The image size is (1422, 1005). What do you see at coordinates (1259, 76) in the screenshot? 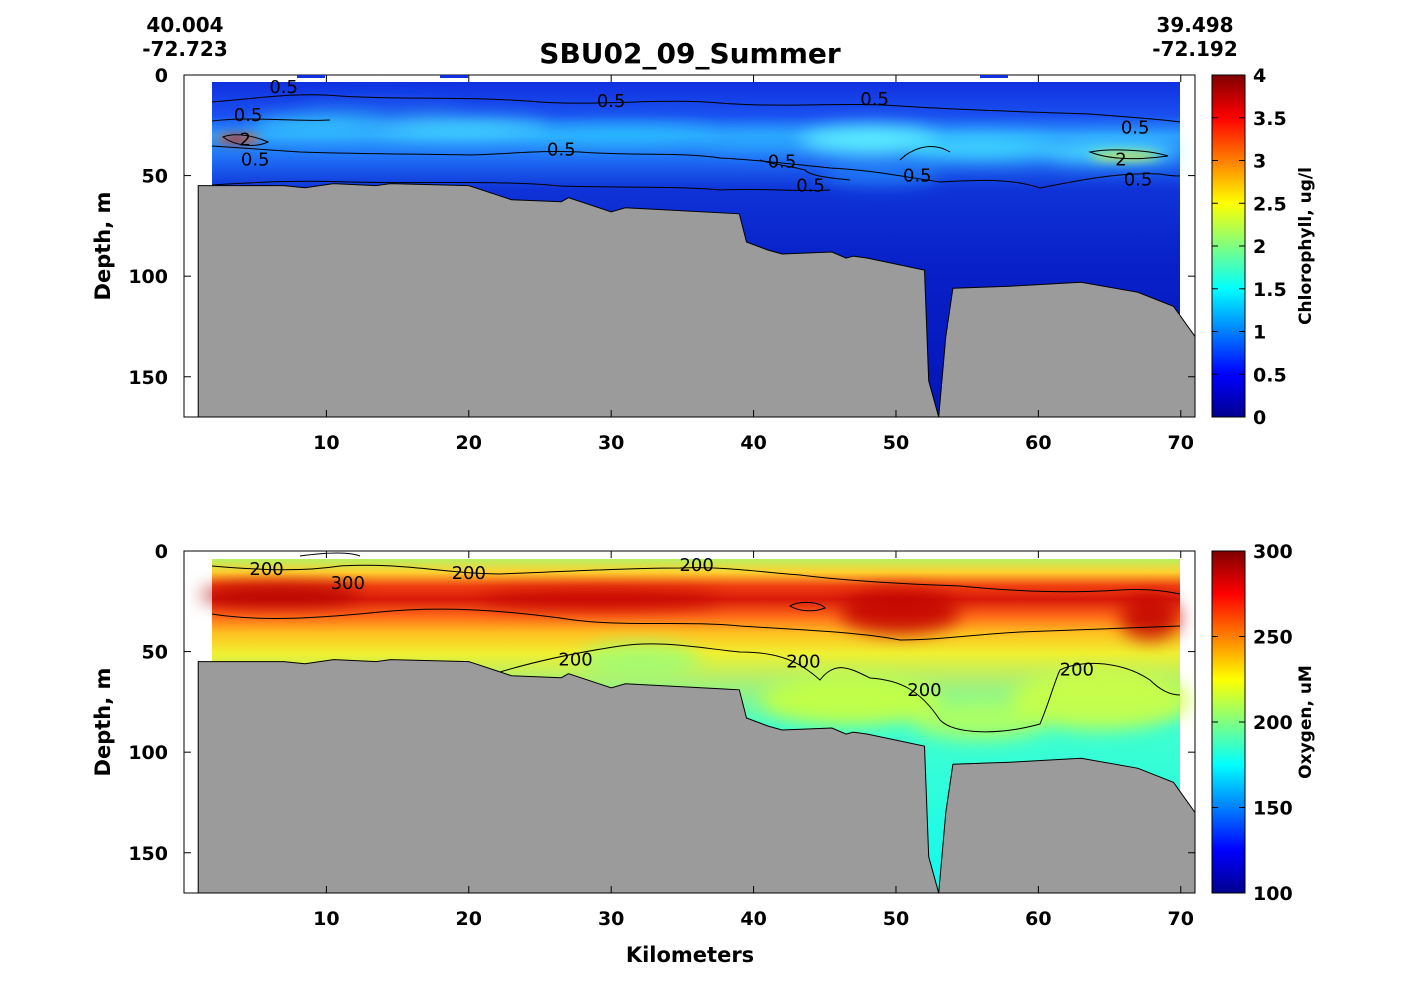
I see `colorbar-tick-label: 4` at bounding box center [1259, 76].